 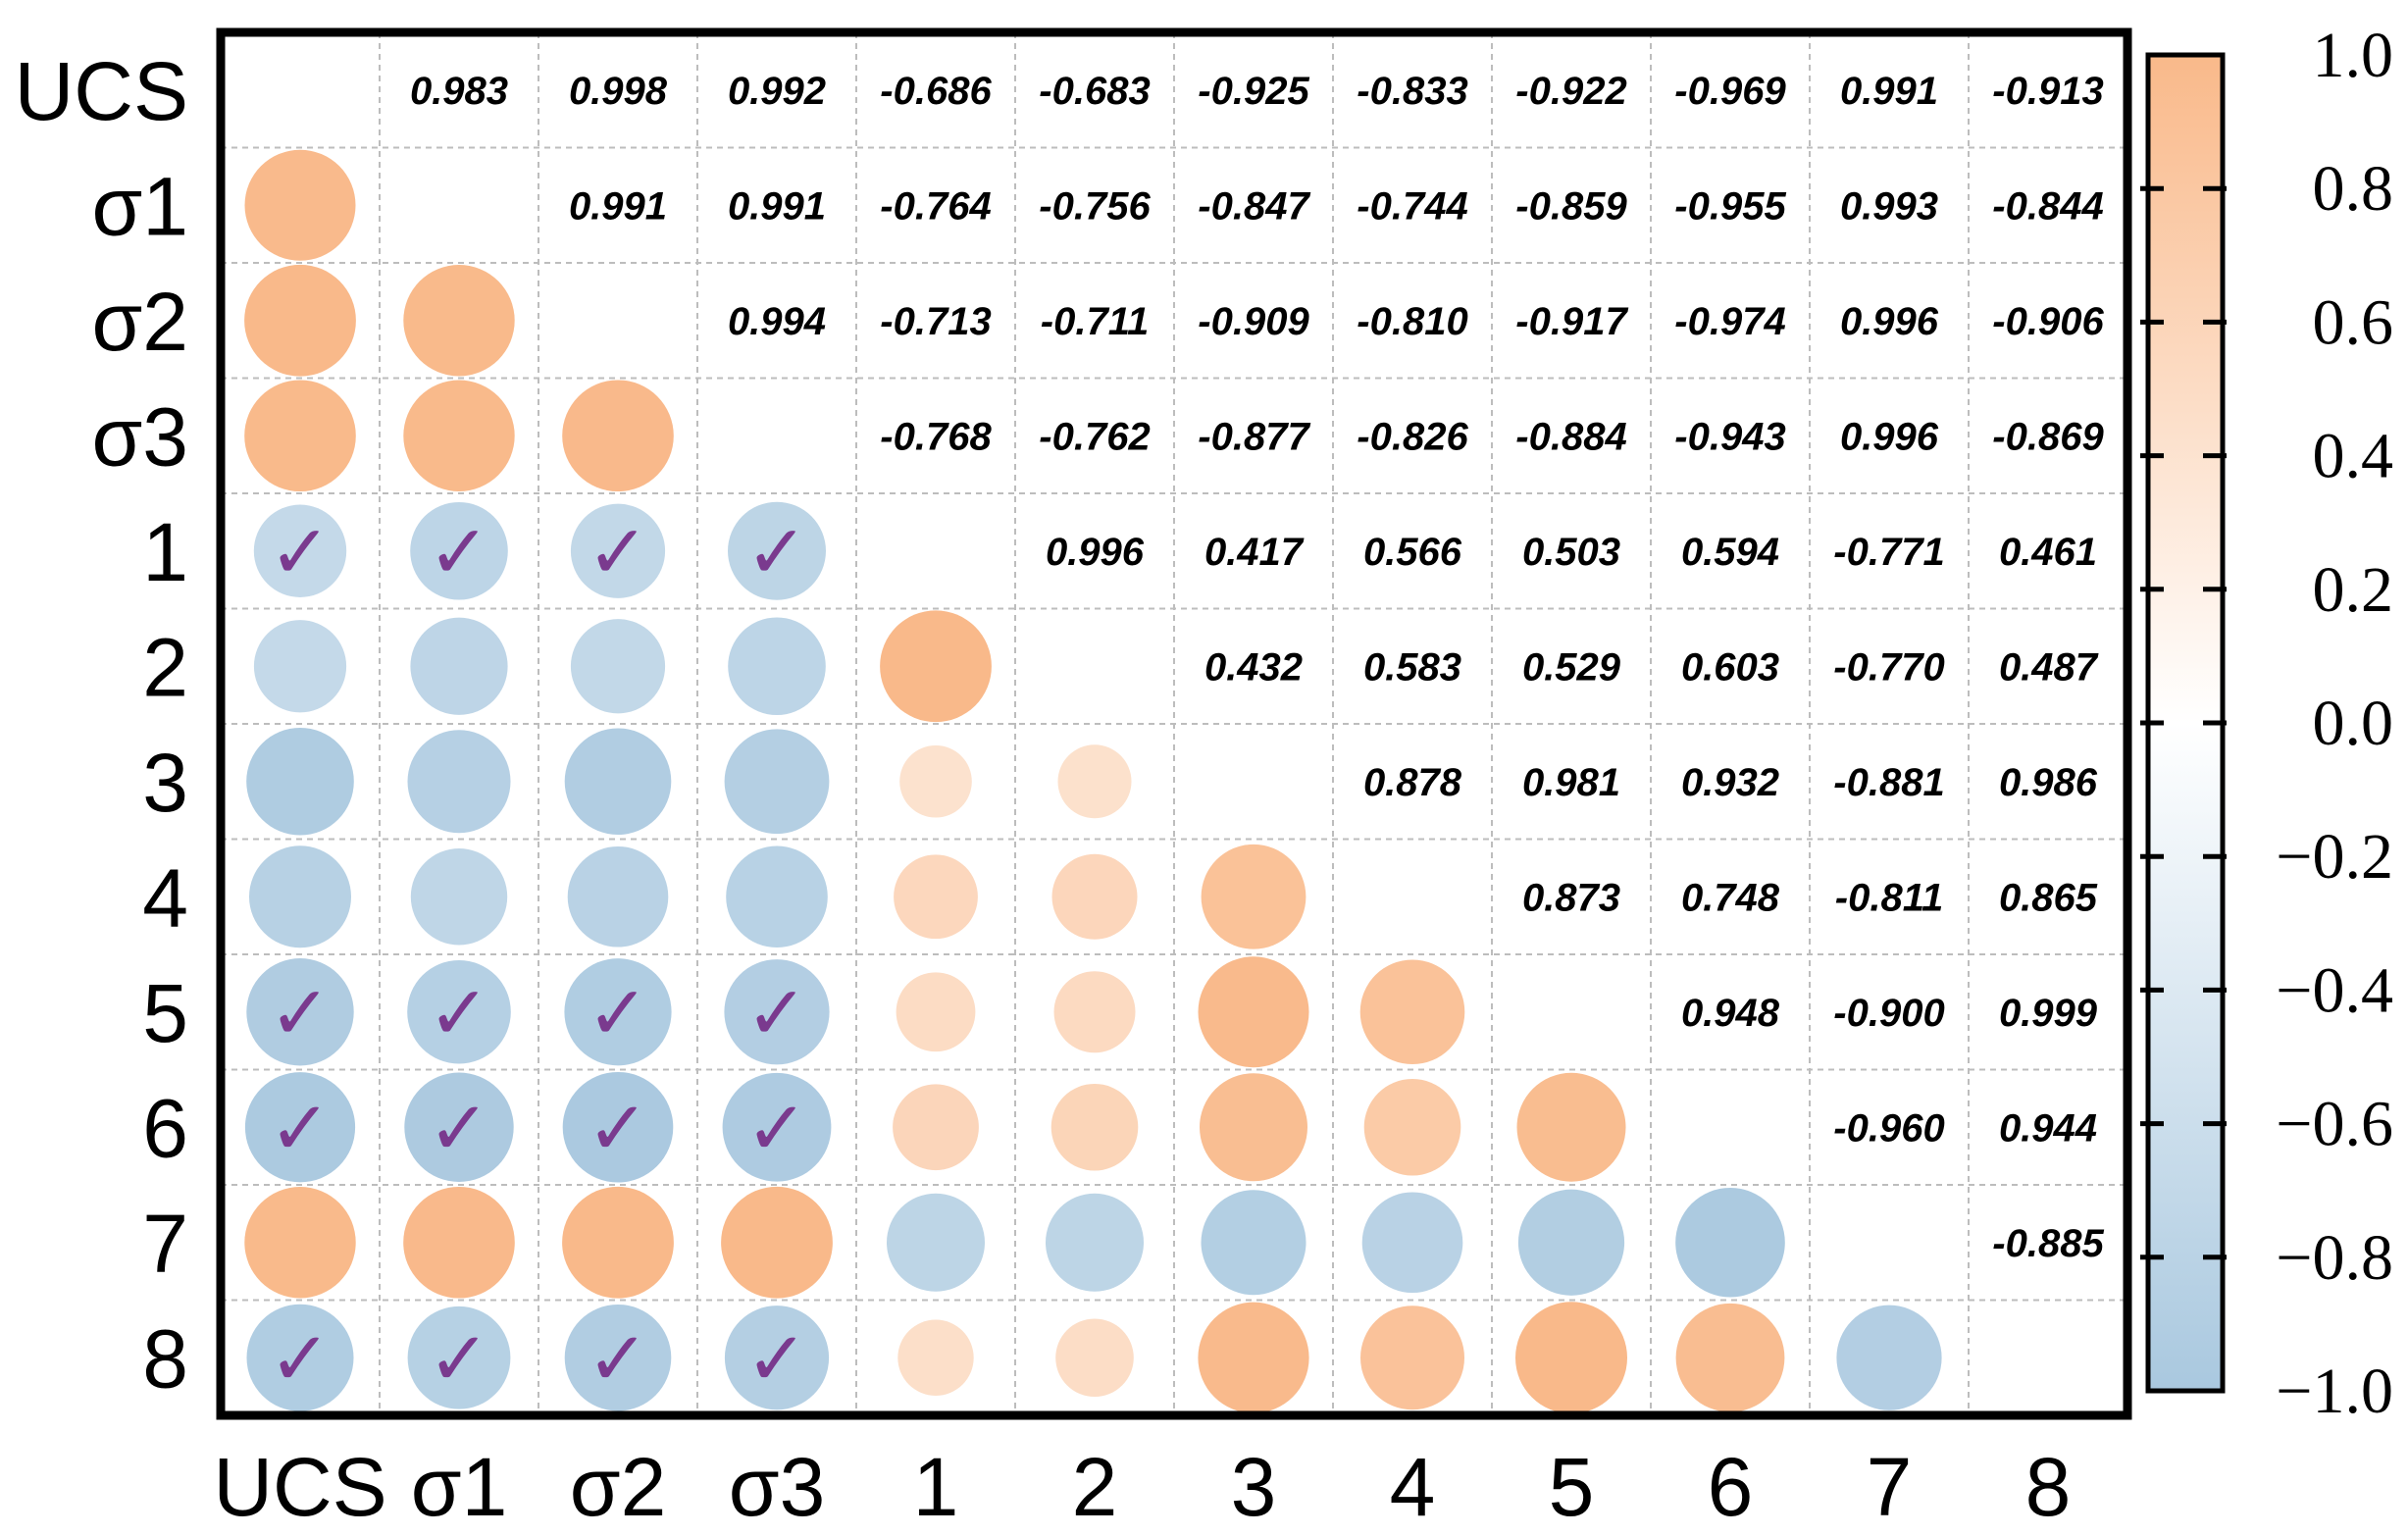 I want to click on coef-label-6-10: -0.881, so click(x=1888, y=782).